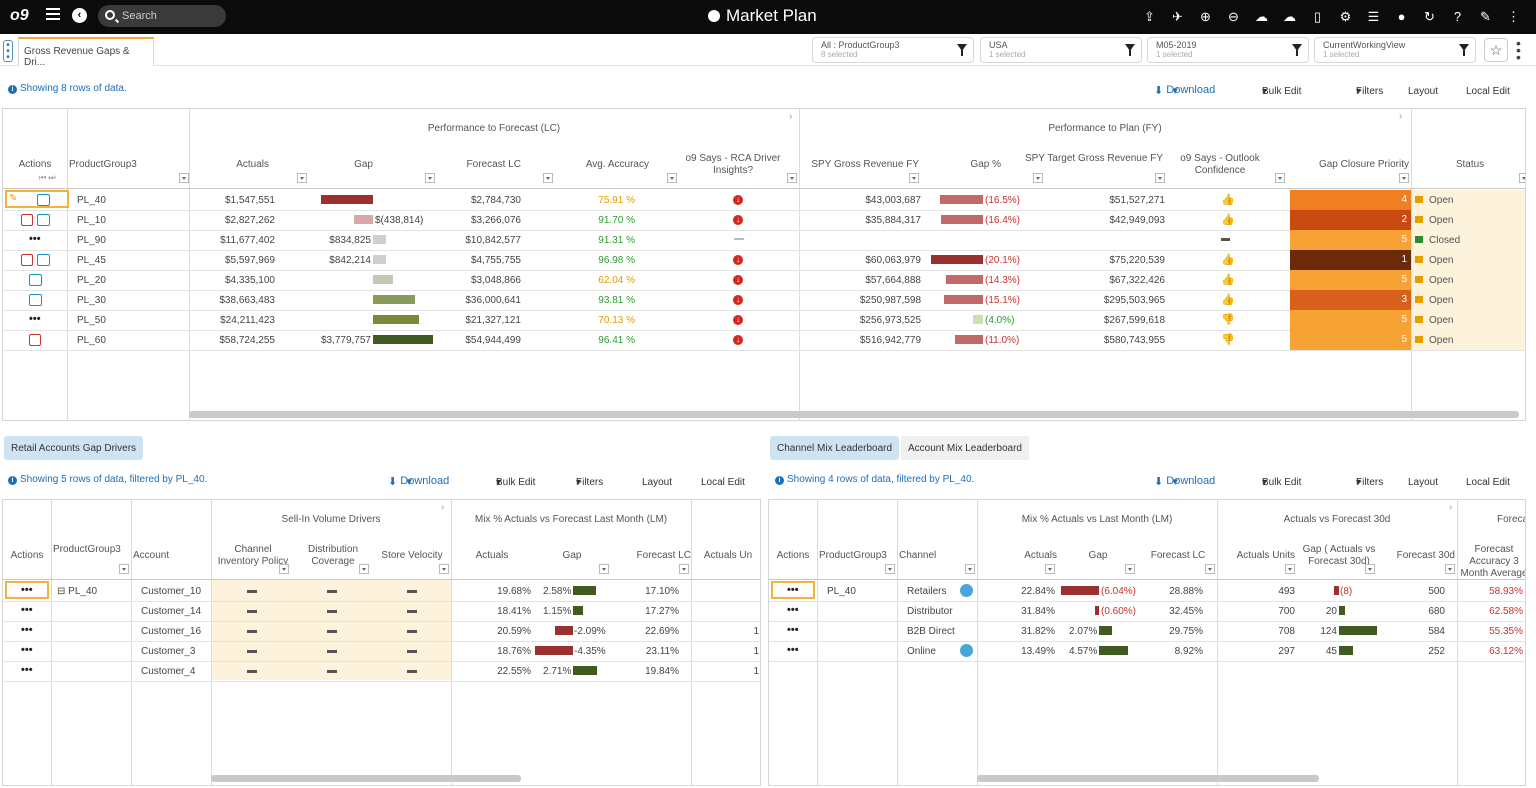 The height and width of the screenshot is (788, 1536). What do you see at coordinates (1373, 16) in the screenshot?
I see `layout-icon: ☰` at bounding box center [1373, 16].